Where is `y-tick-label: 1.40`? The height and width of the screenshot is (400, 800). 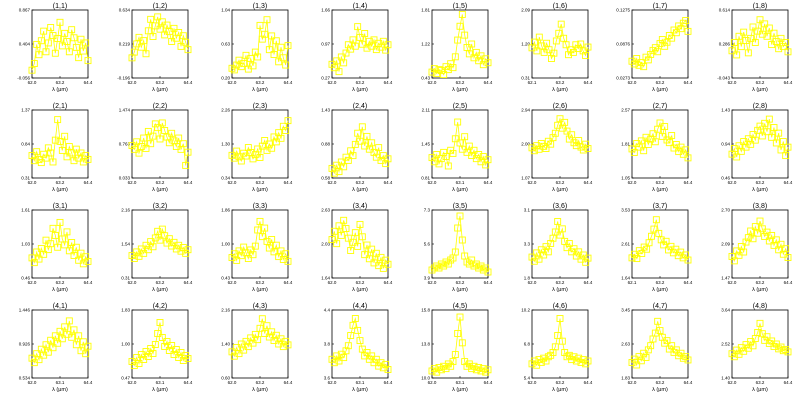 y-tick-label: 1.40 is located at coordinates (725, 378).